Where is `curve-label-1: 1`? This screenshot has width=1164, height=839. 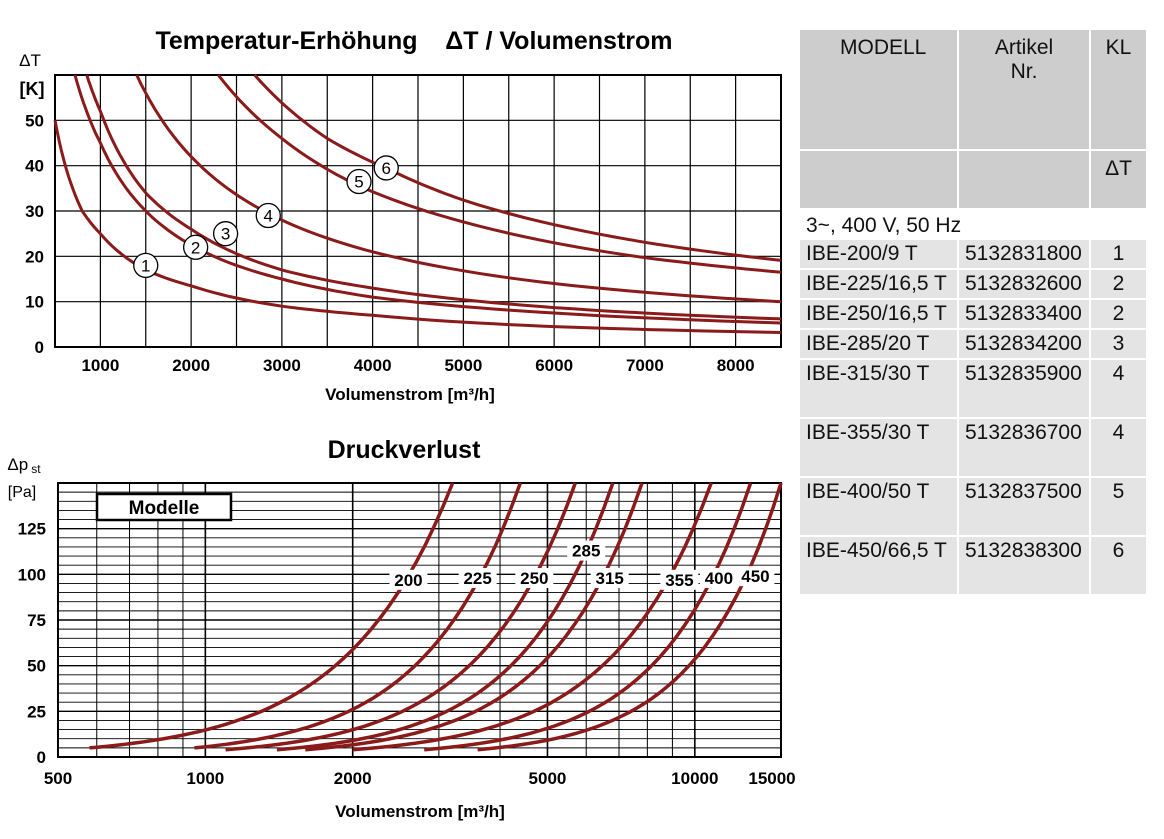 curve-label-1: 1 is located at coordinates (145, 265).